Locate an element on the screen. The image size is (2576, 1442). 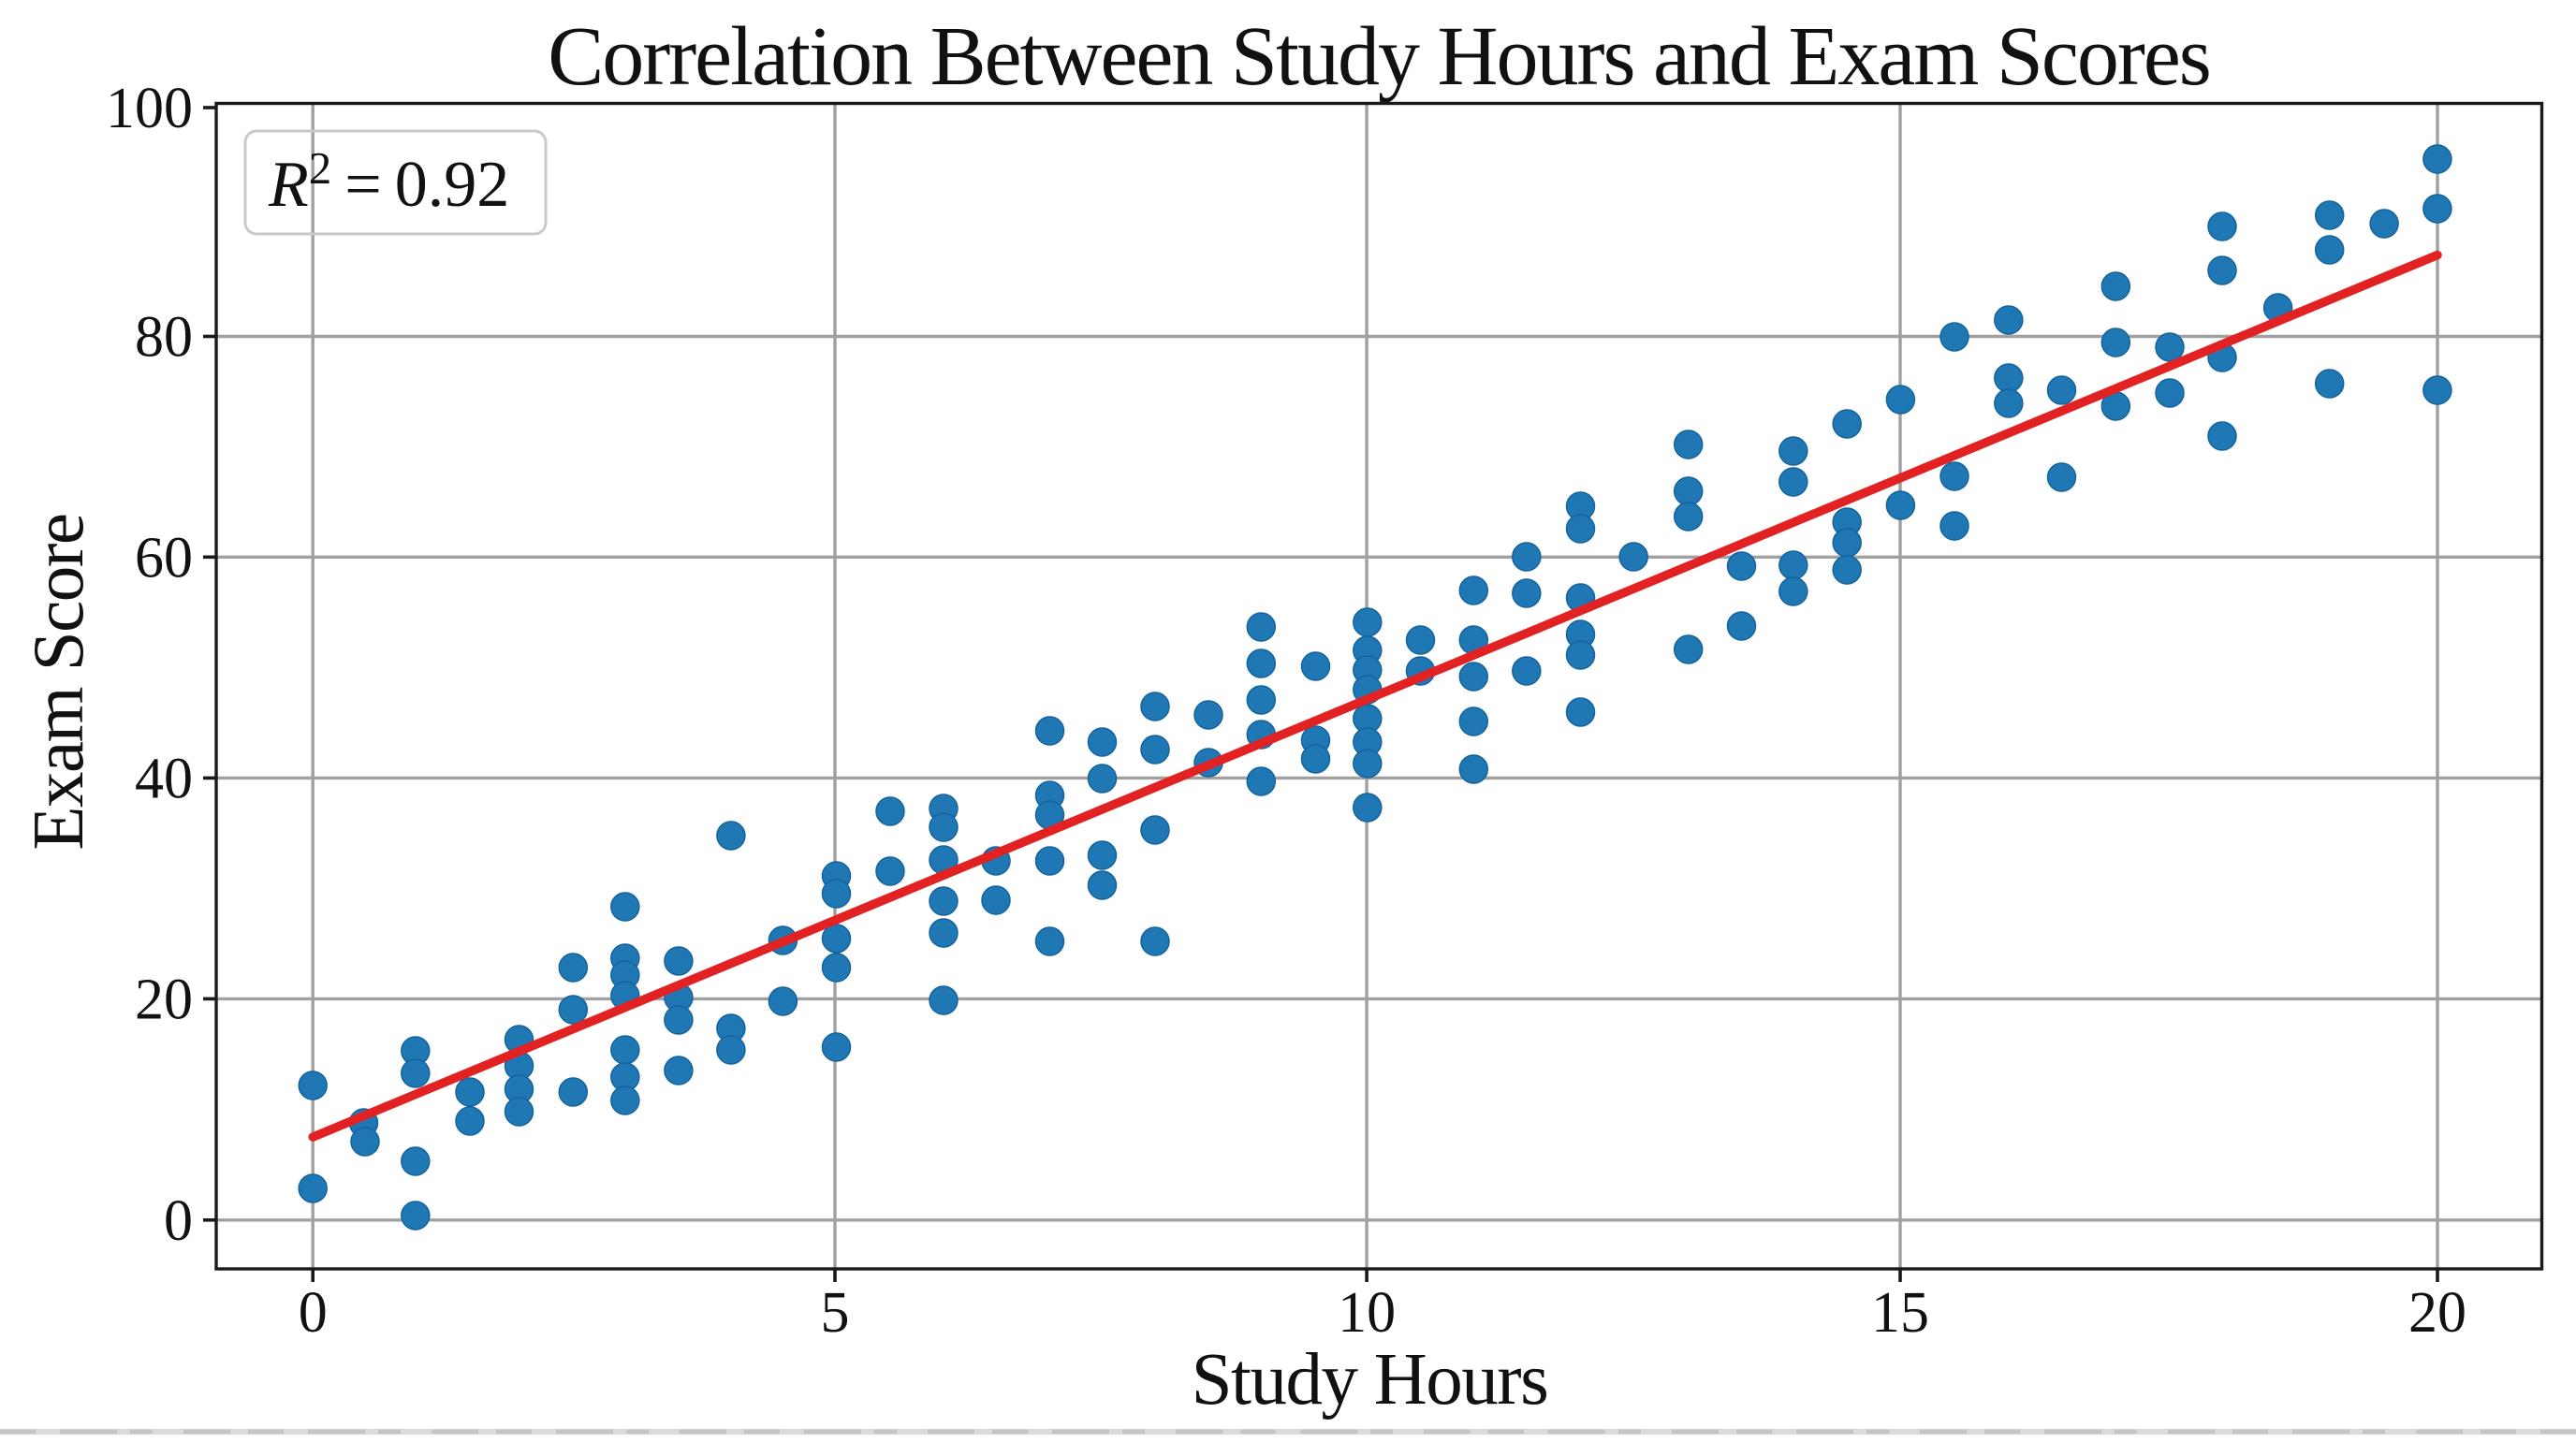
svg-text: Exam Score is located at coordinates (58, 682).